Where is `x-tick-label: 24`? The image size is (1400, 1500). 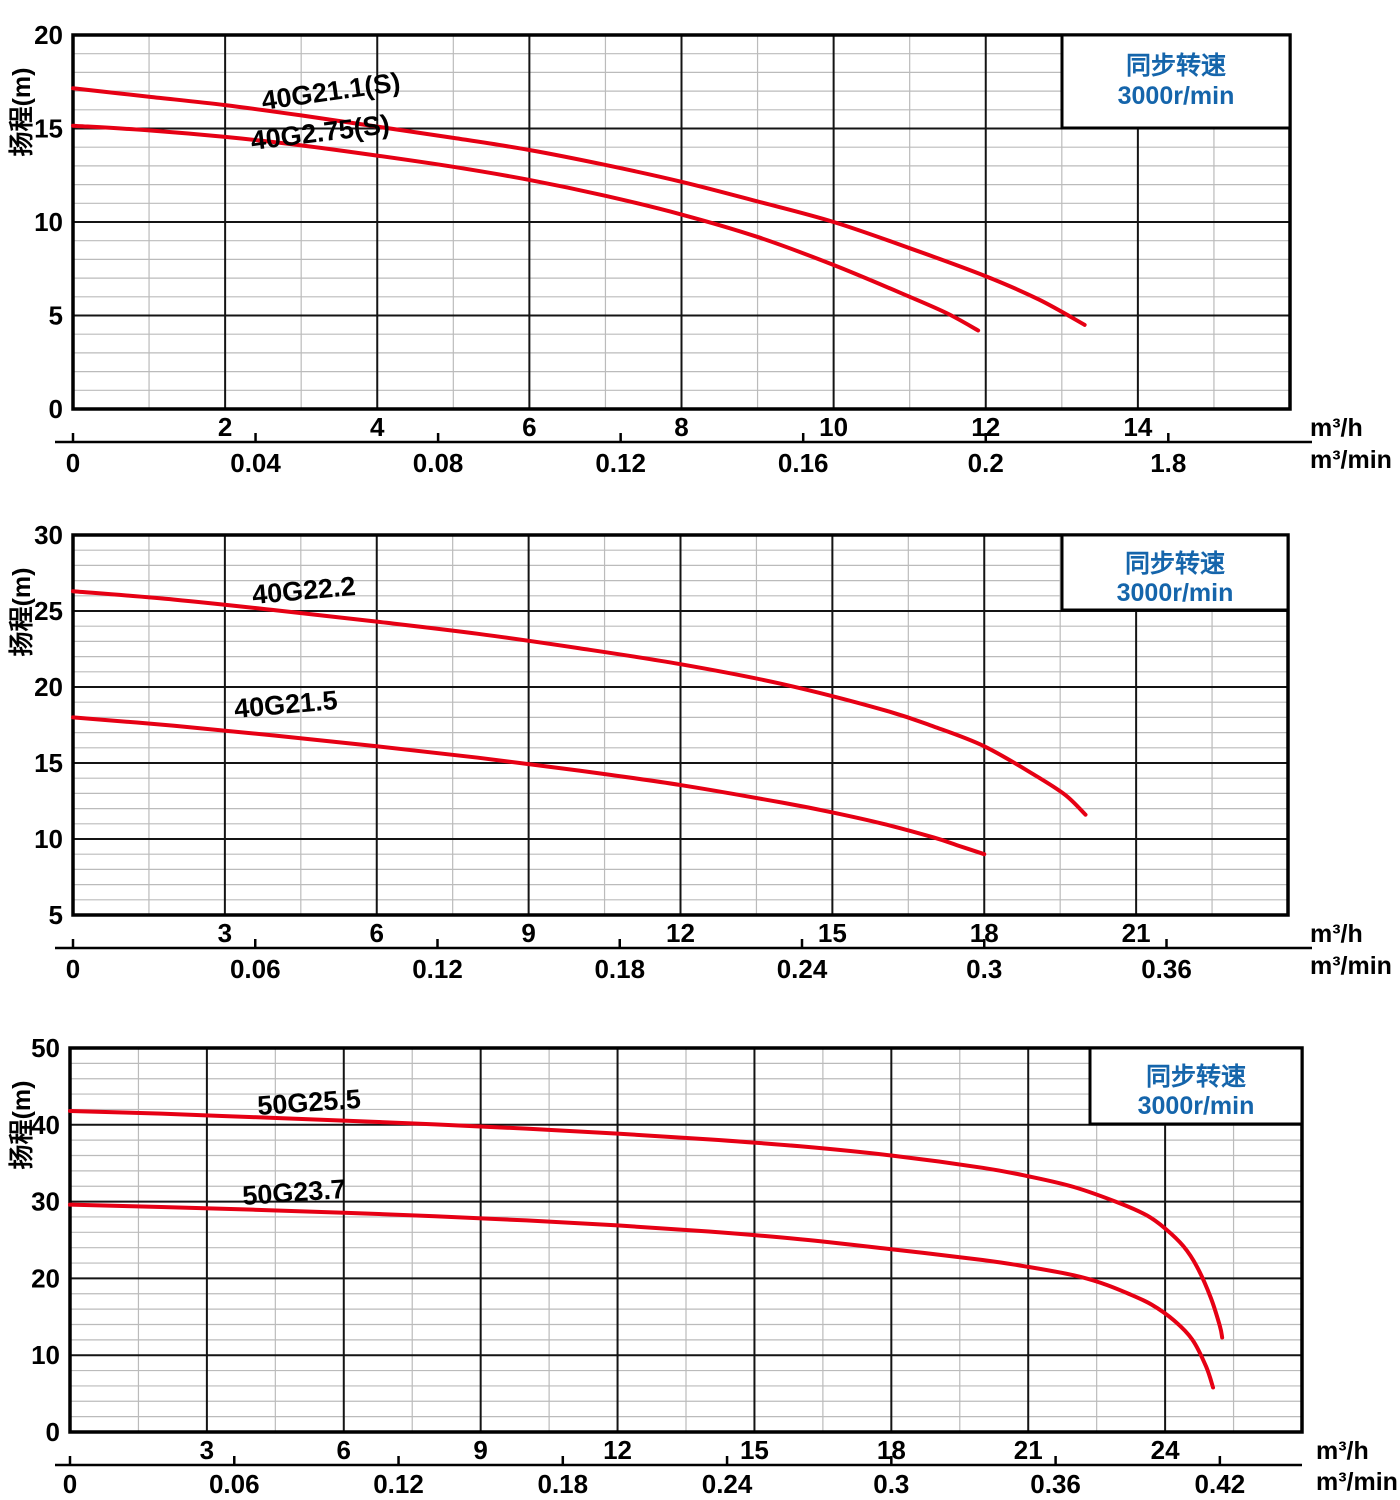
x-tick-label: 24 is located at coordinates (1165, 1450).